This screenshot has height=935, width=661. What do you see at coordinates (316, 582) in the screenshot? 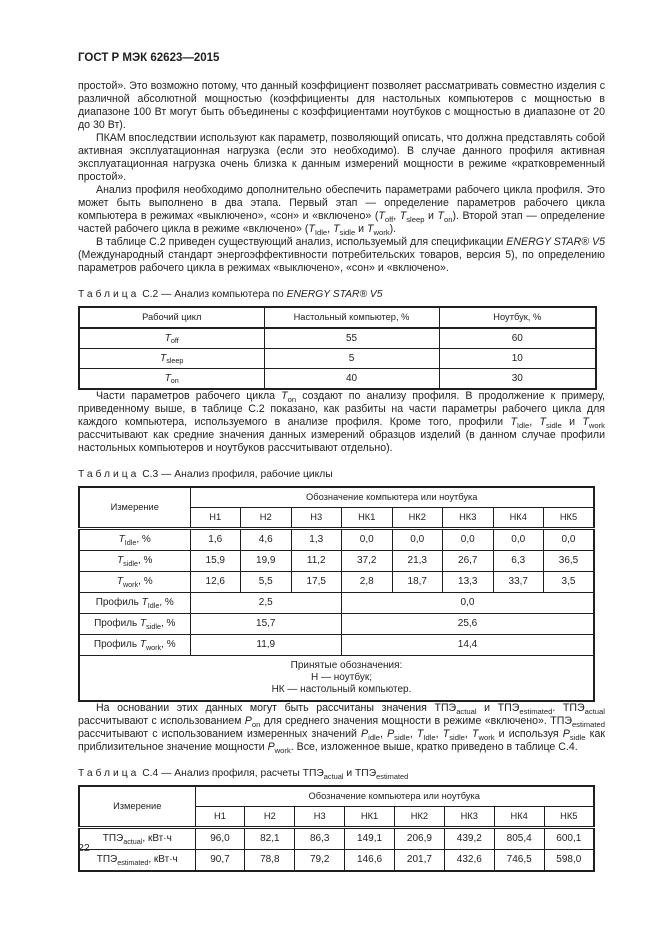
I see `table-cell: 17,5` at bounding box center [316, 582].